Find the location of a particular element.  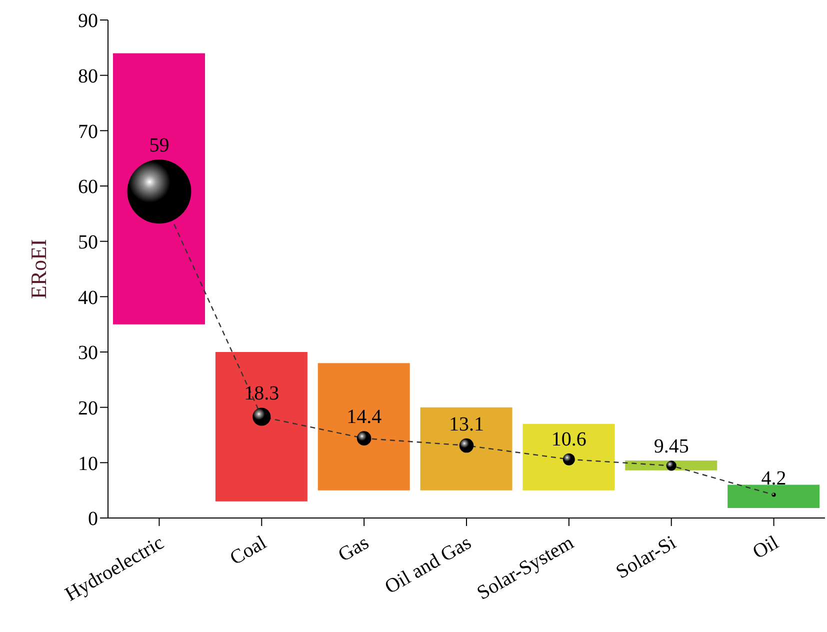

x-tick-label: Coal is located at coordinates (248, 550).